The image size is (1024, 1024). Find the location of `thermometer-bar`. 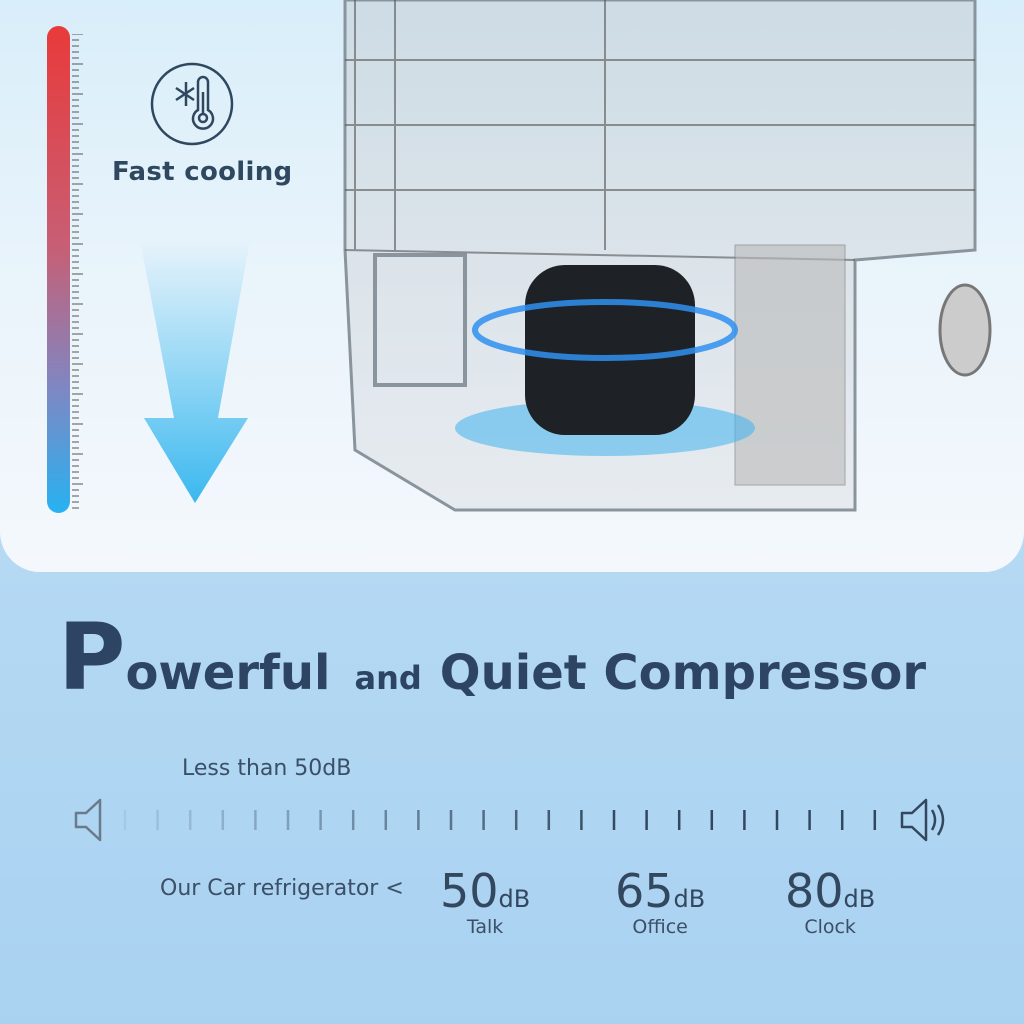

thermometer-bar is located at coordinates (58, 269).